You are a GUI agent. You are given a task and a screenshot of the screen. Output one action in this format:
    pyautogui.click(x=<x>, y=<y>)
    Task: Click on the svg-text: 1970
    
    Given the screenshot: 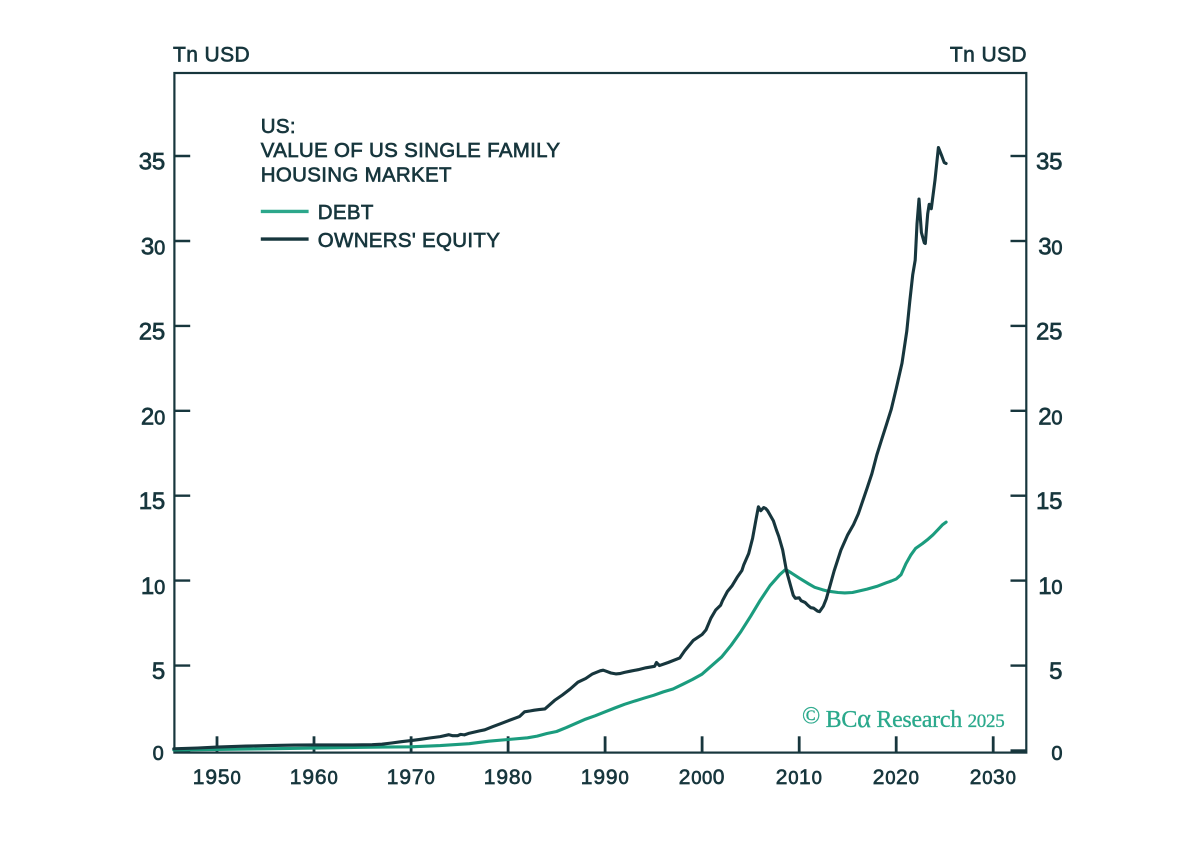 What is the action you would take?
    pyautogui.click(x=411, y=777)
    